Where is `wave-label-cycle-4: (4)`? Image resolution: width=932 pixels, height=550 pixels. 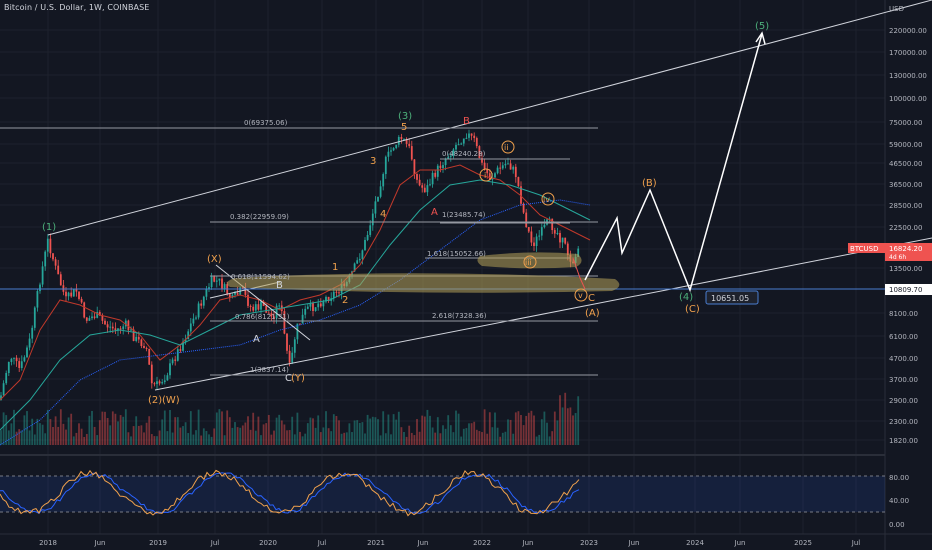 wave-label-cycle-4: (4) is located at coordinates (686, 297).